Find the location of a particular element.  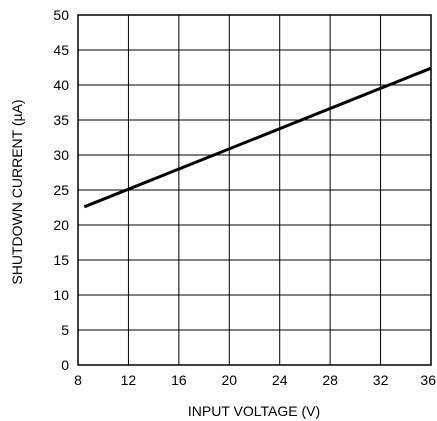

y-tick-label: 30 is located at coordinates (61, 155).